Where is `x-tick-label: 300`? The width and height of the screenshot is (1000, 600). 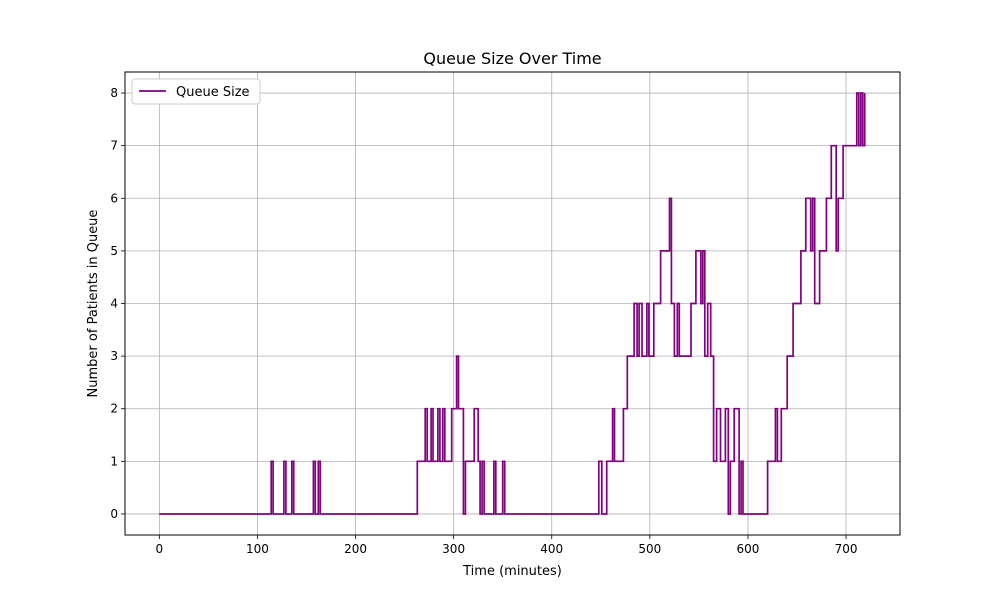
x-tick-label: 300 is located at coordinates (453, 549).